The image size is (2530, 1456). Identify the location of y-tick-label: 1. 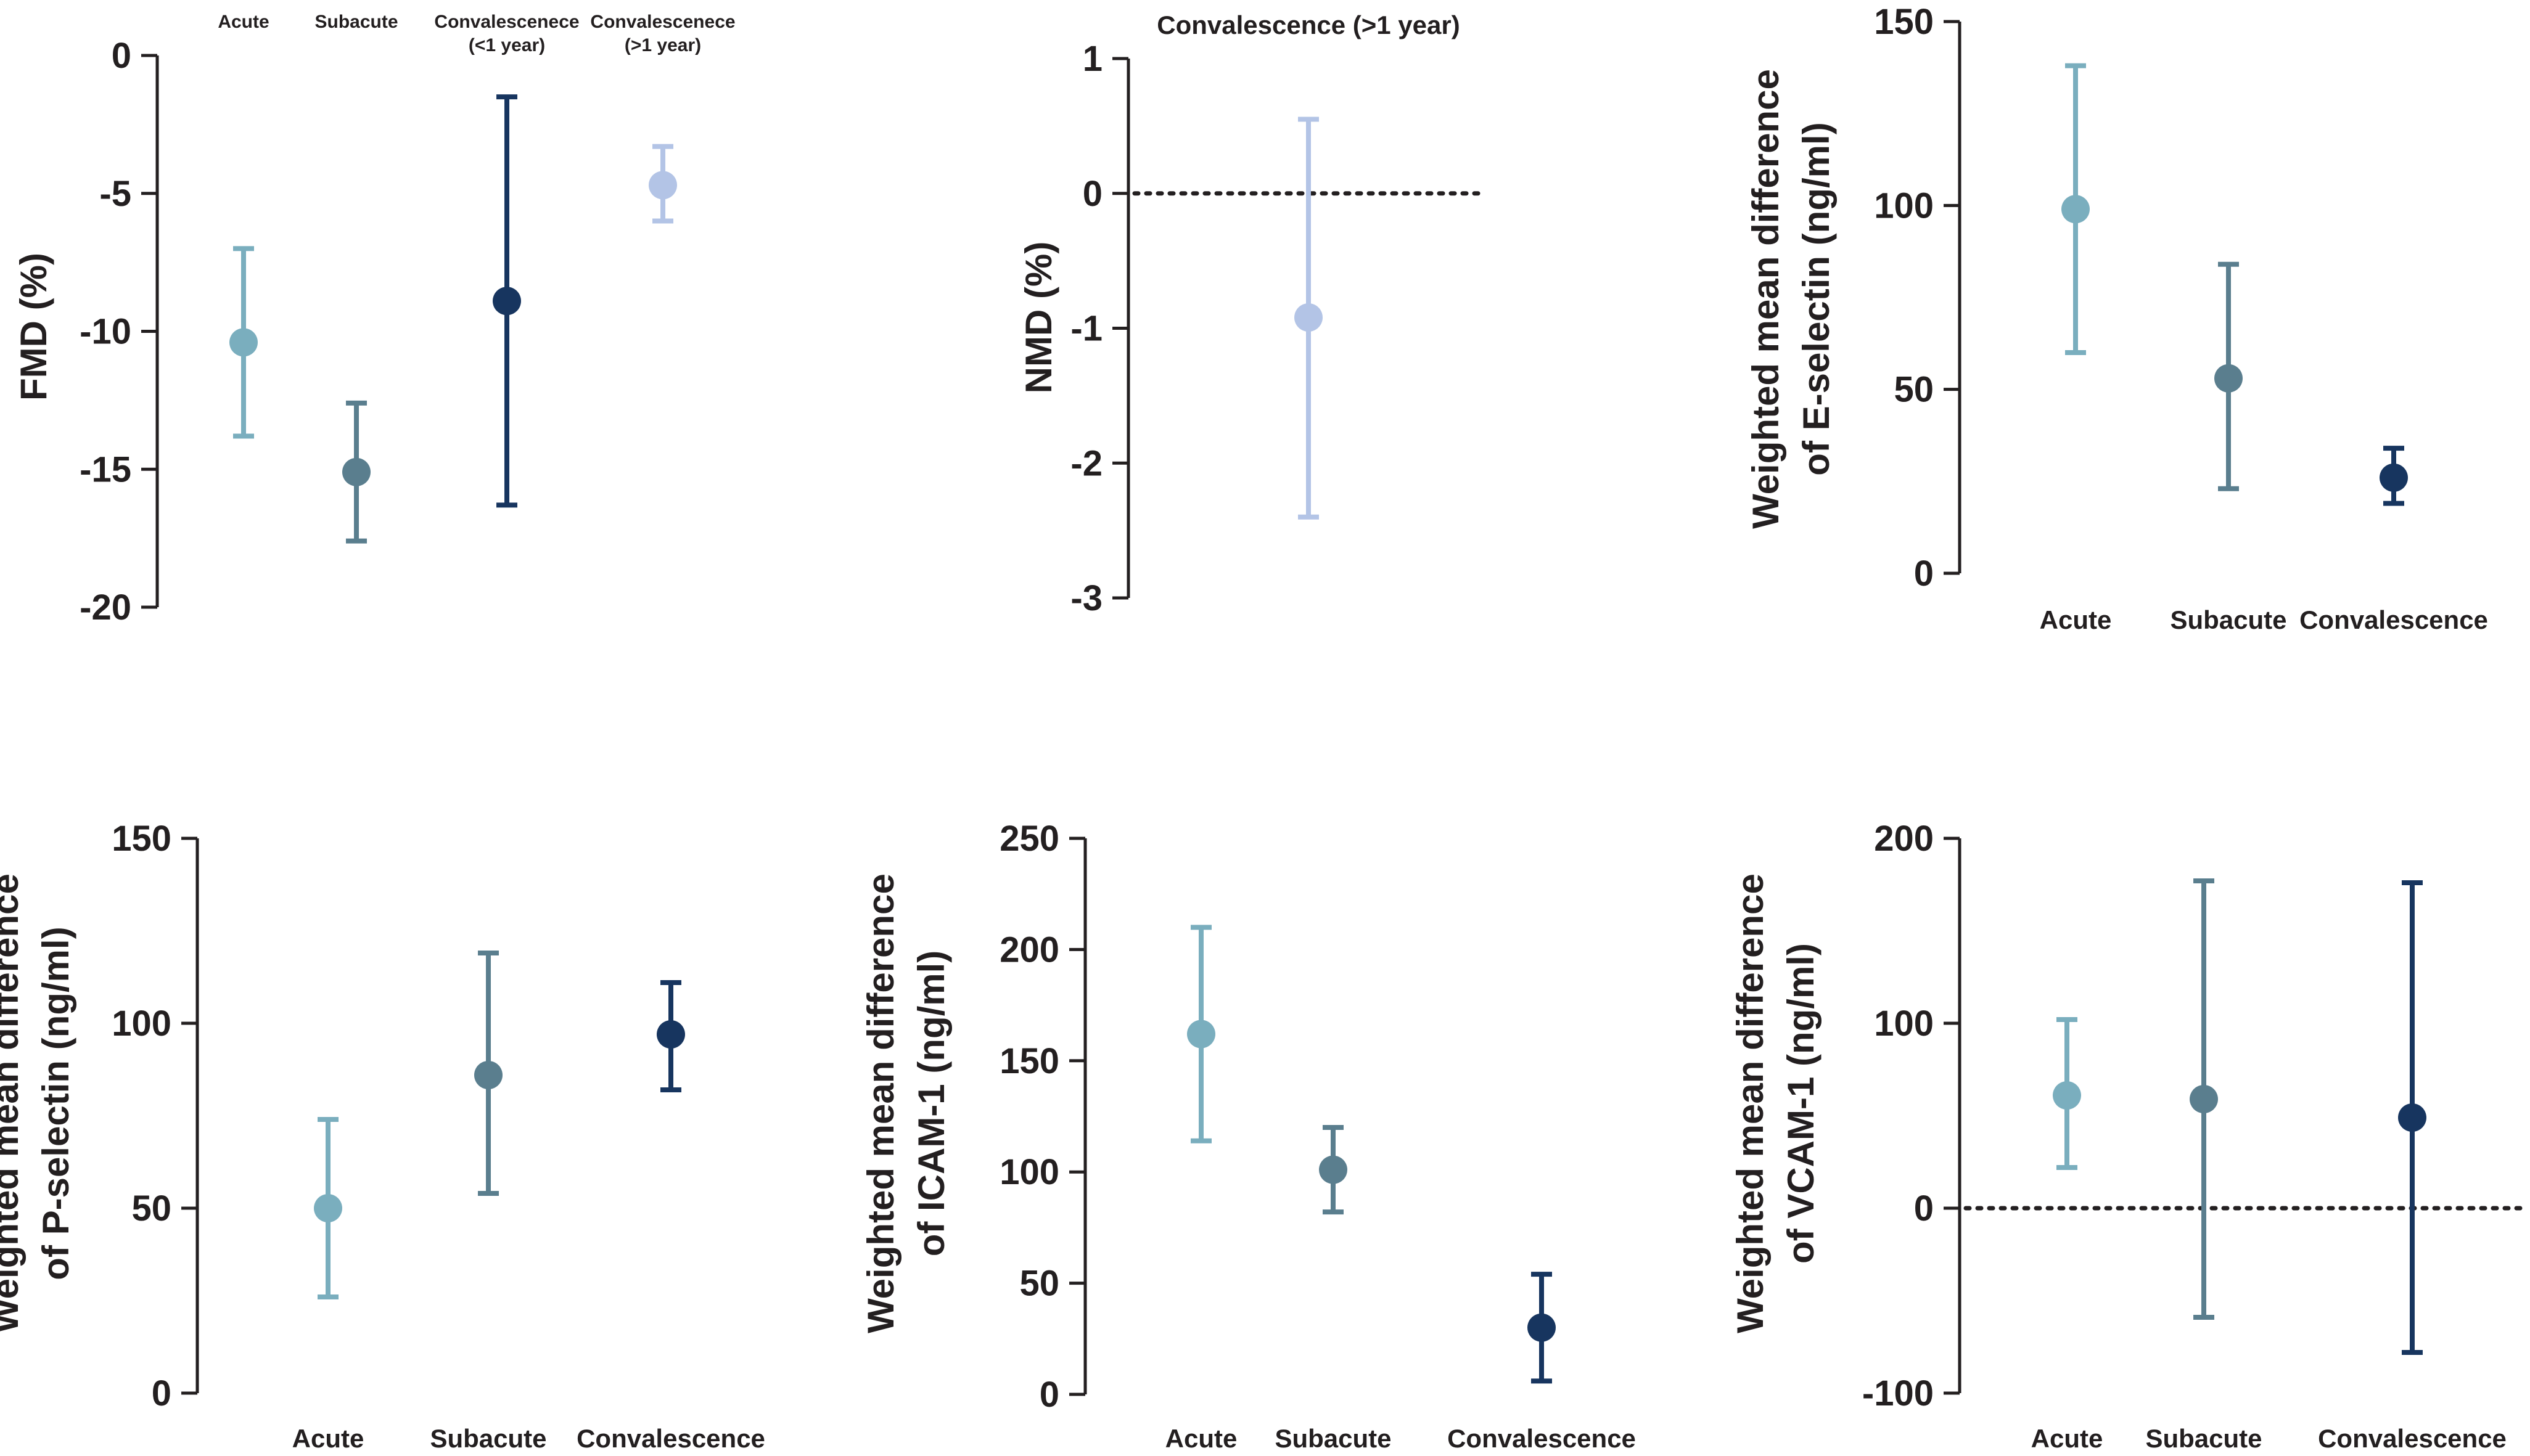
(1093, 59).